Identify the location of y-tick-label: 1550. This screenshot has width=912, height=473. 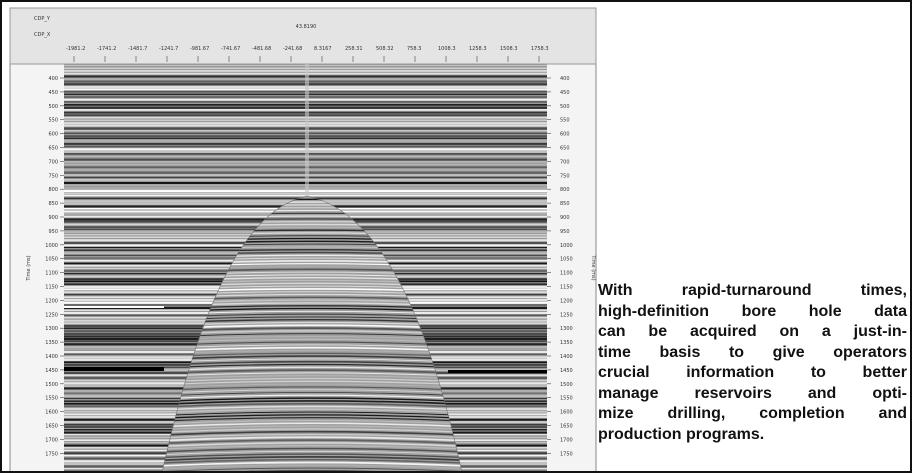
(51, 399).